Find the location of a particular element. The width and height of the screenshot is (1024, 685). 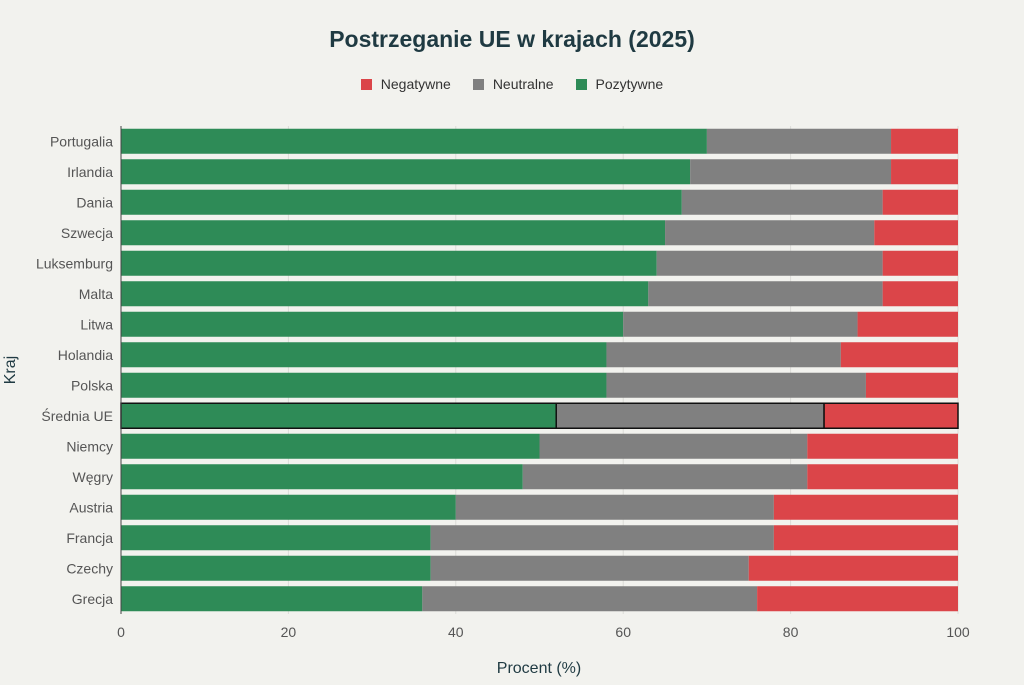

legend-item-negatywne: Negatywne is located at coordinates (405, 84).